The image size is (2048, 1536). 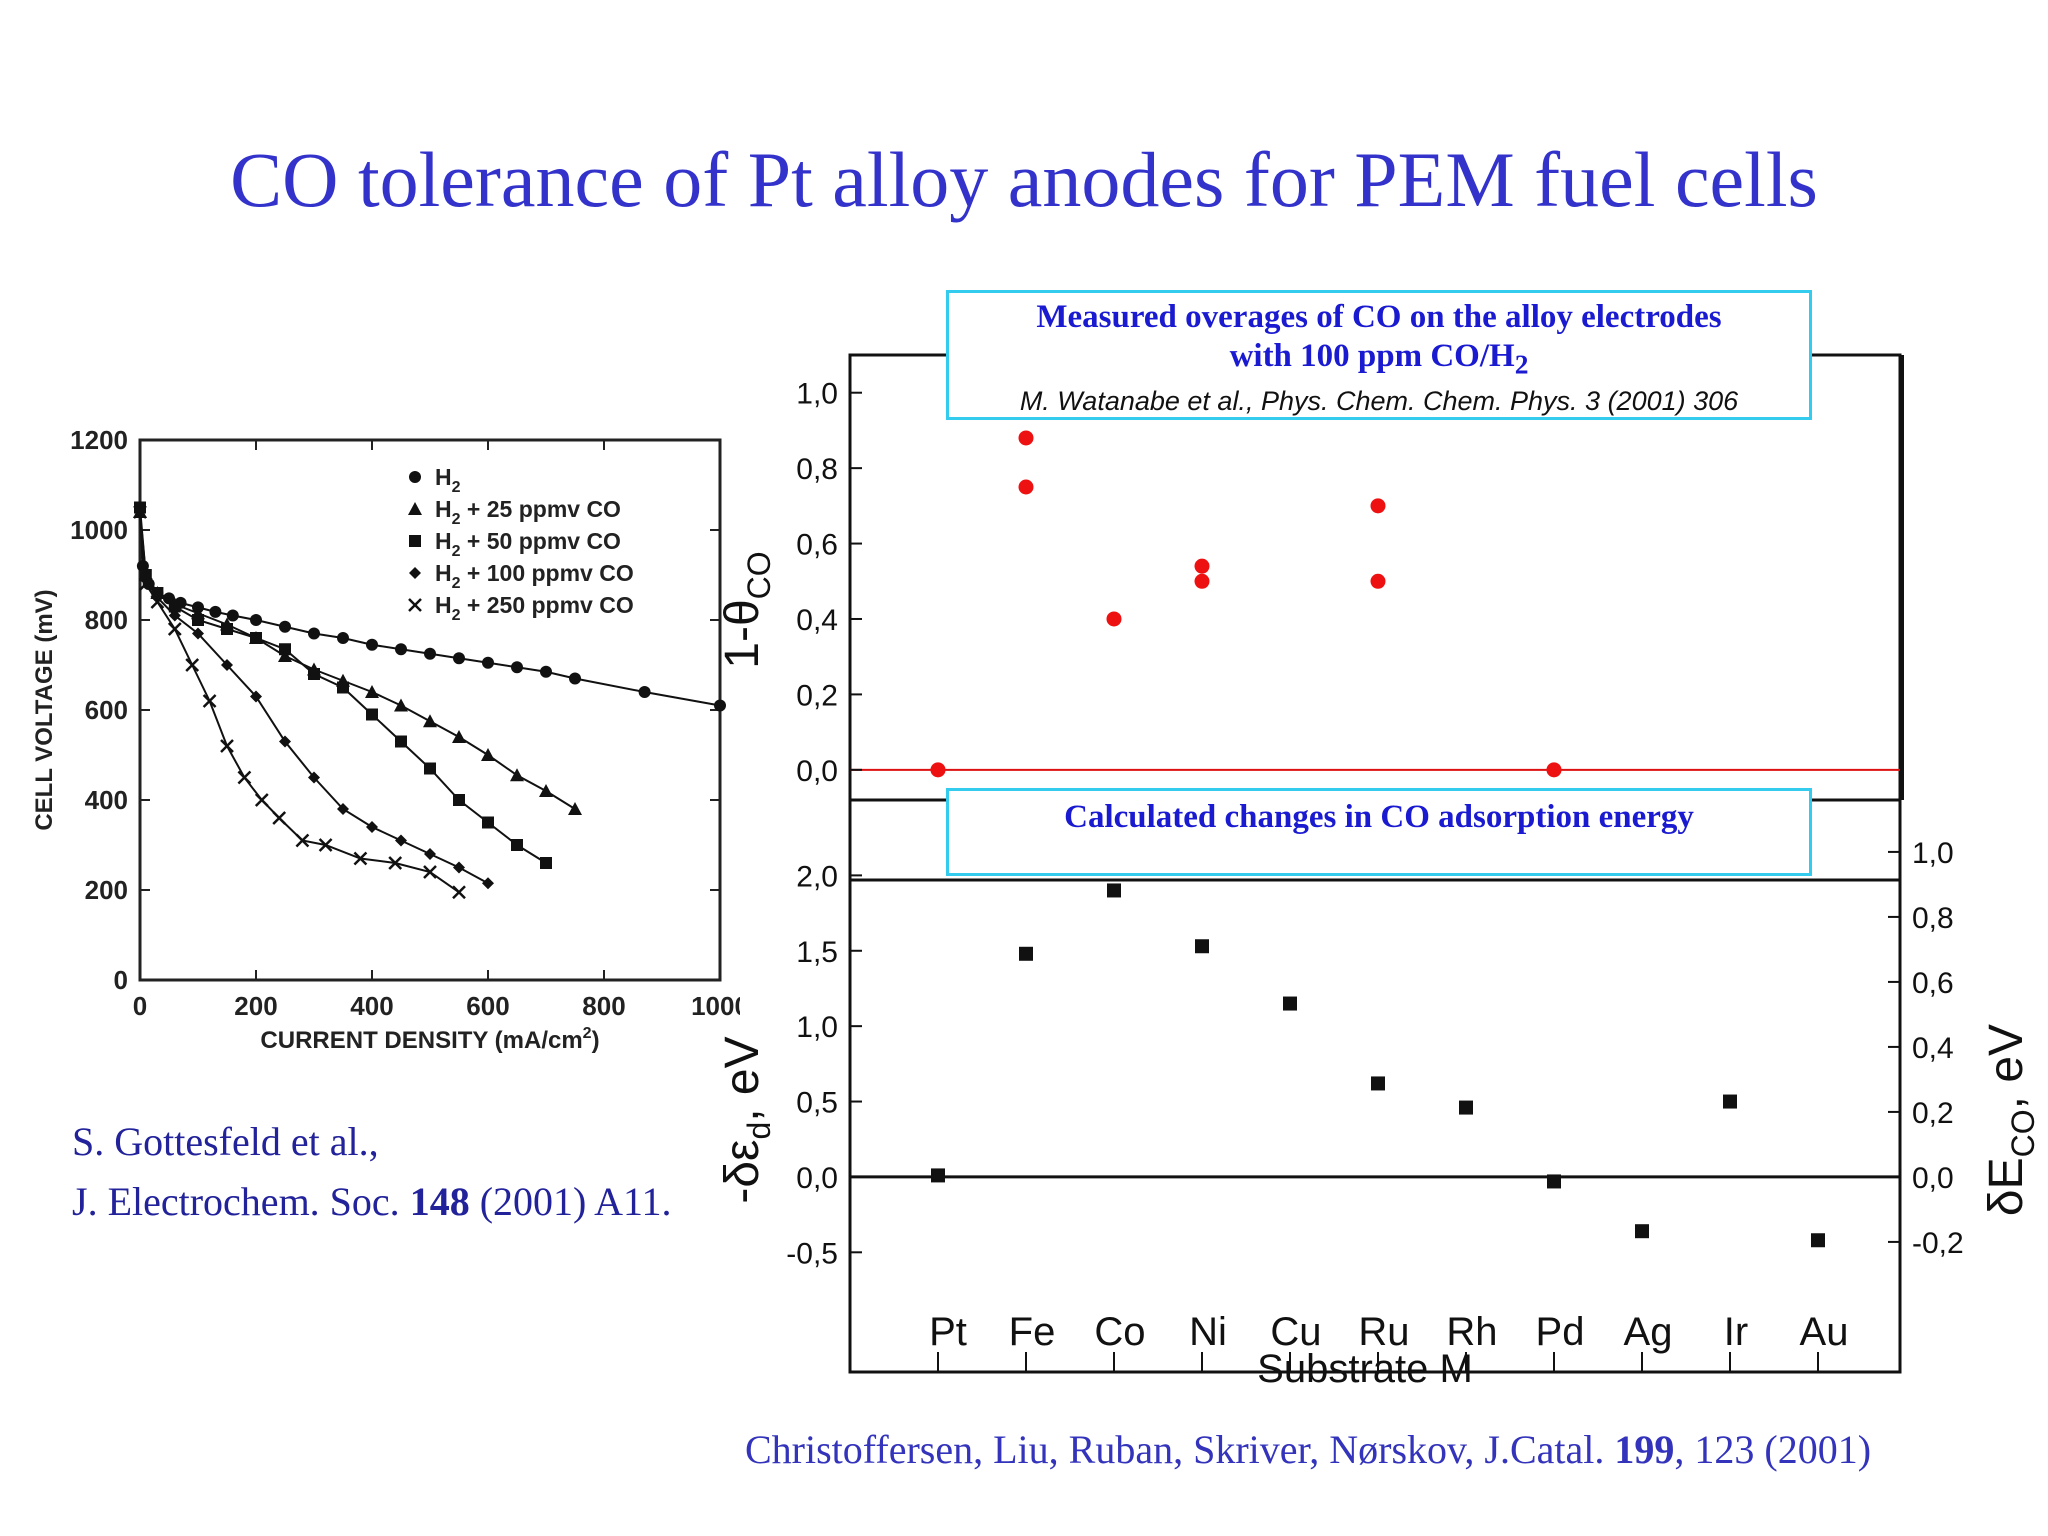 I want to click on x-axis-label: CURRENT DENSITY (mA/cm2), so click(x=429, y=1039).